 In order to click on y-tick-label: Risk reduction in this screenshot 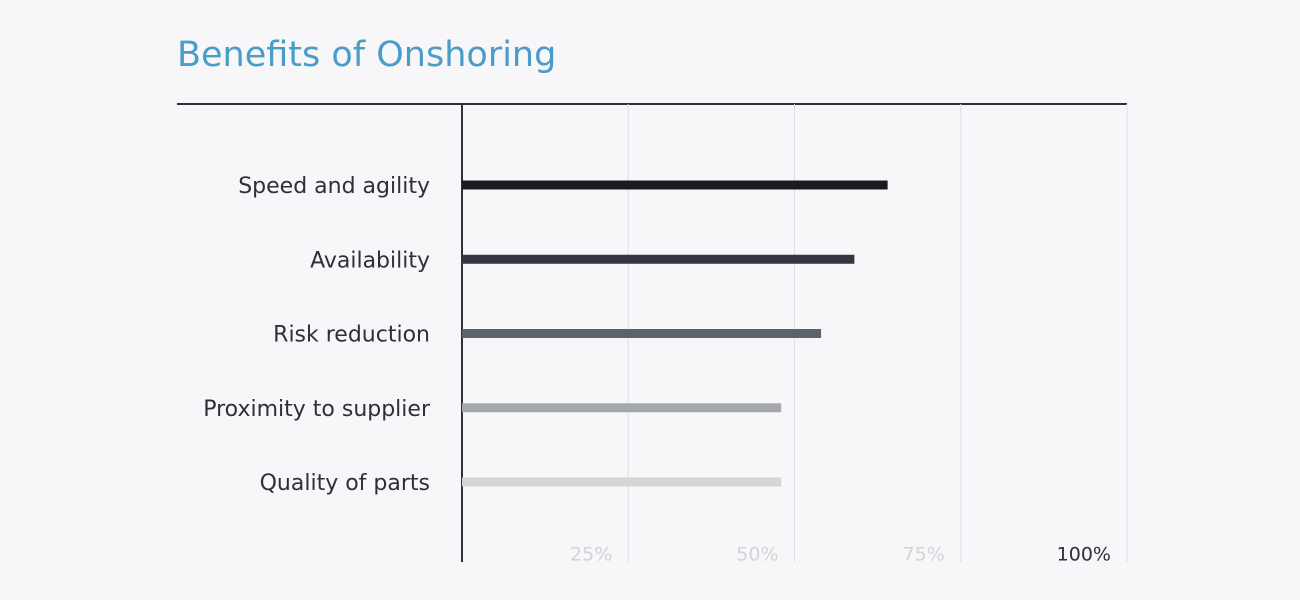, I will do `click(351, 335)`.